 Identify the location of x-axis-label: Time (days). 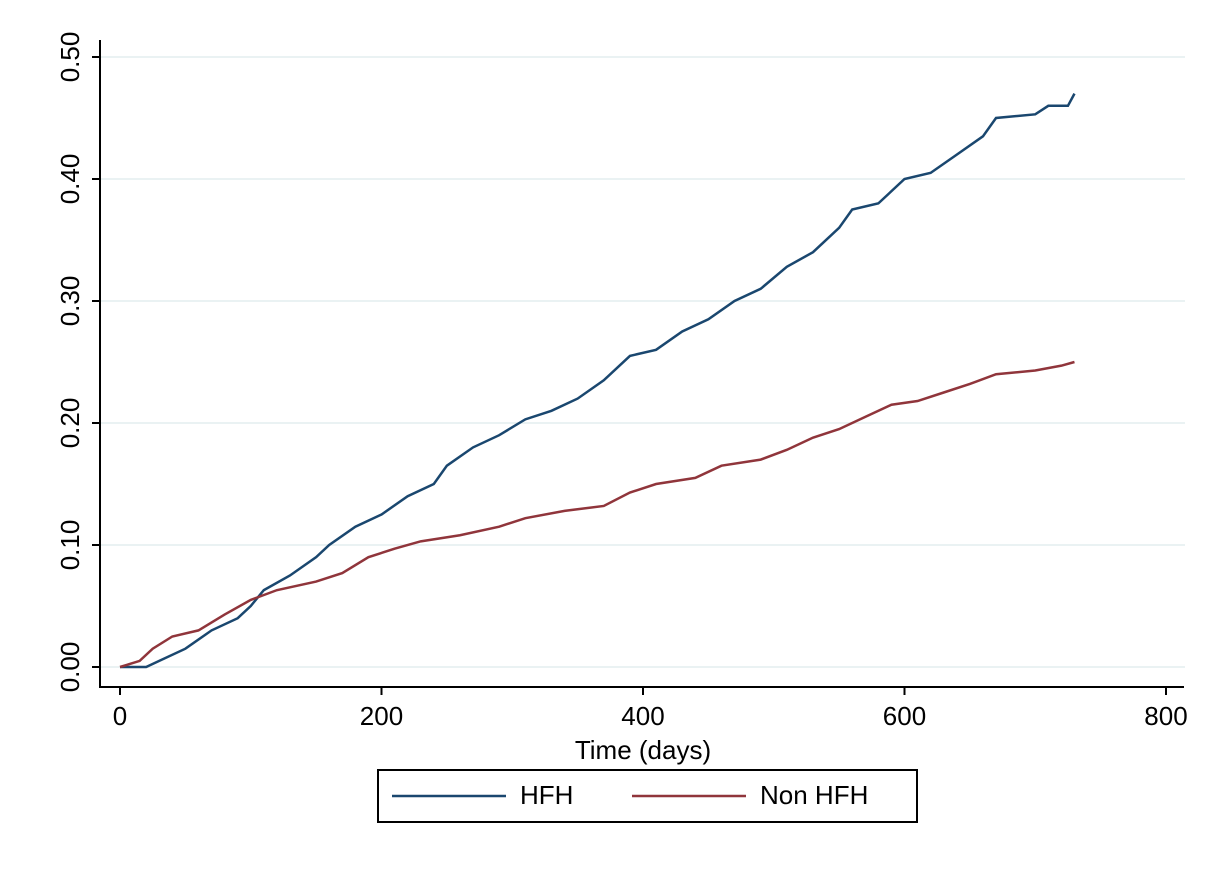
(643, 750).